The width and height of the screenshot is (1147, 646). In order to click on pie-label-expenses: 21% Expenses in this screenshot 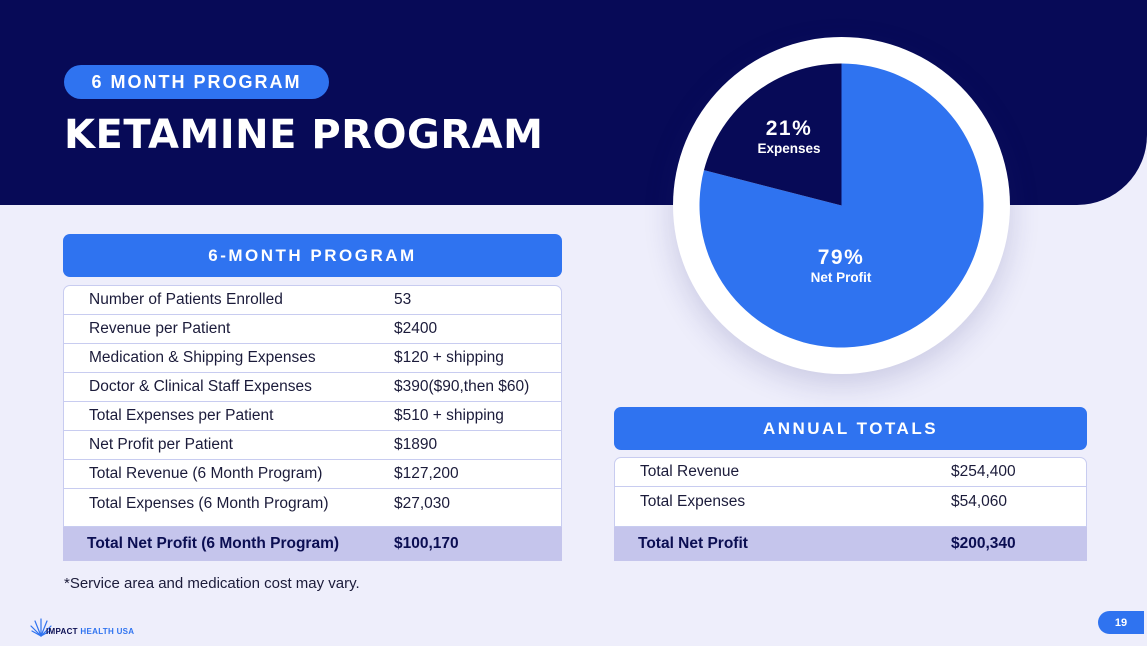, I will do `click(789, 136)`.